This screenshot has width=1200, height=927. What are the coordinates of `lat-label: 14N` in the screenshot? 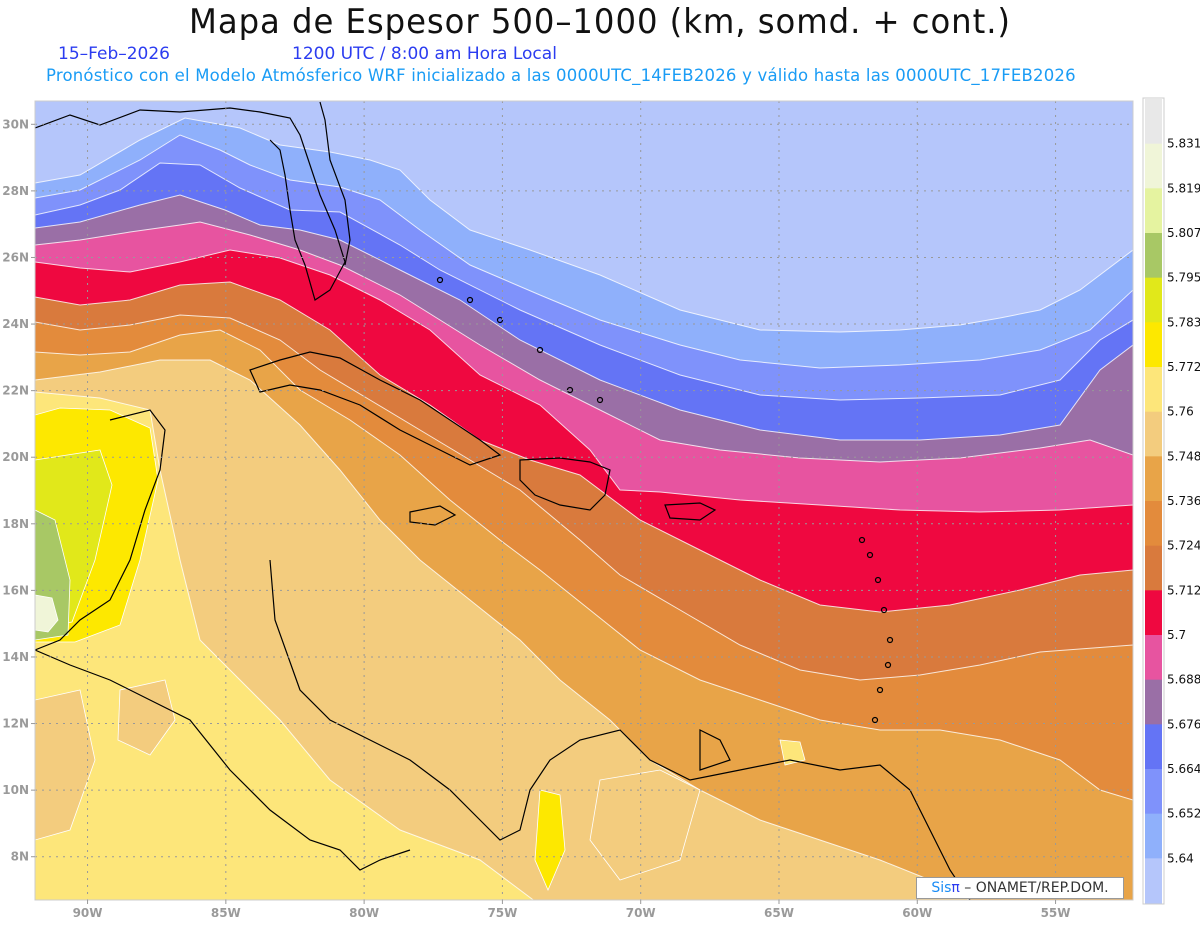 It's located at (15, 657).